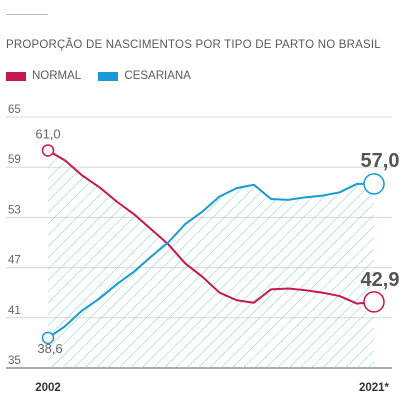 This screenshot has width=404, height=410. Describe the element at coordinates (49, 348) in the screenshot. I see `cesariana-start-label: 38,6` at that location.